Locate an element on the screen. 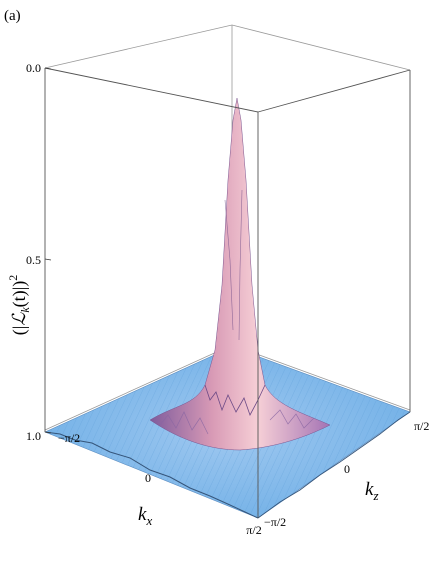 This screenshot has width=436, height=566. z-tick-label: 0.5 is located at coordinates (33, 260).